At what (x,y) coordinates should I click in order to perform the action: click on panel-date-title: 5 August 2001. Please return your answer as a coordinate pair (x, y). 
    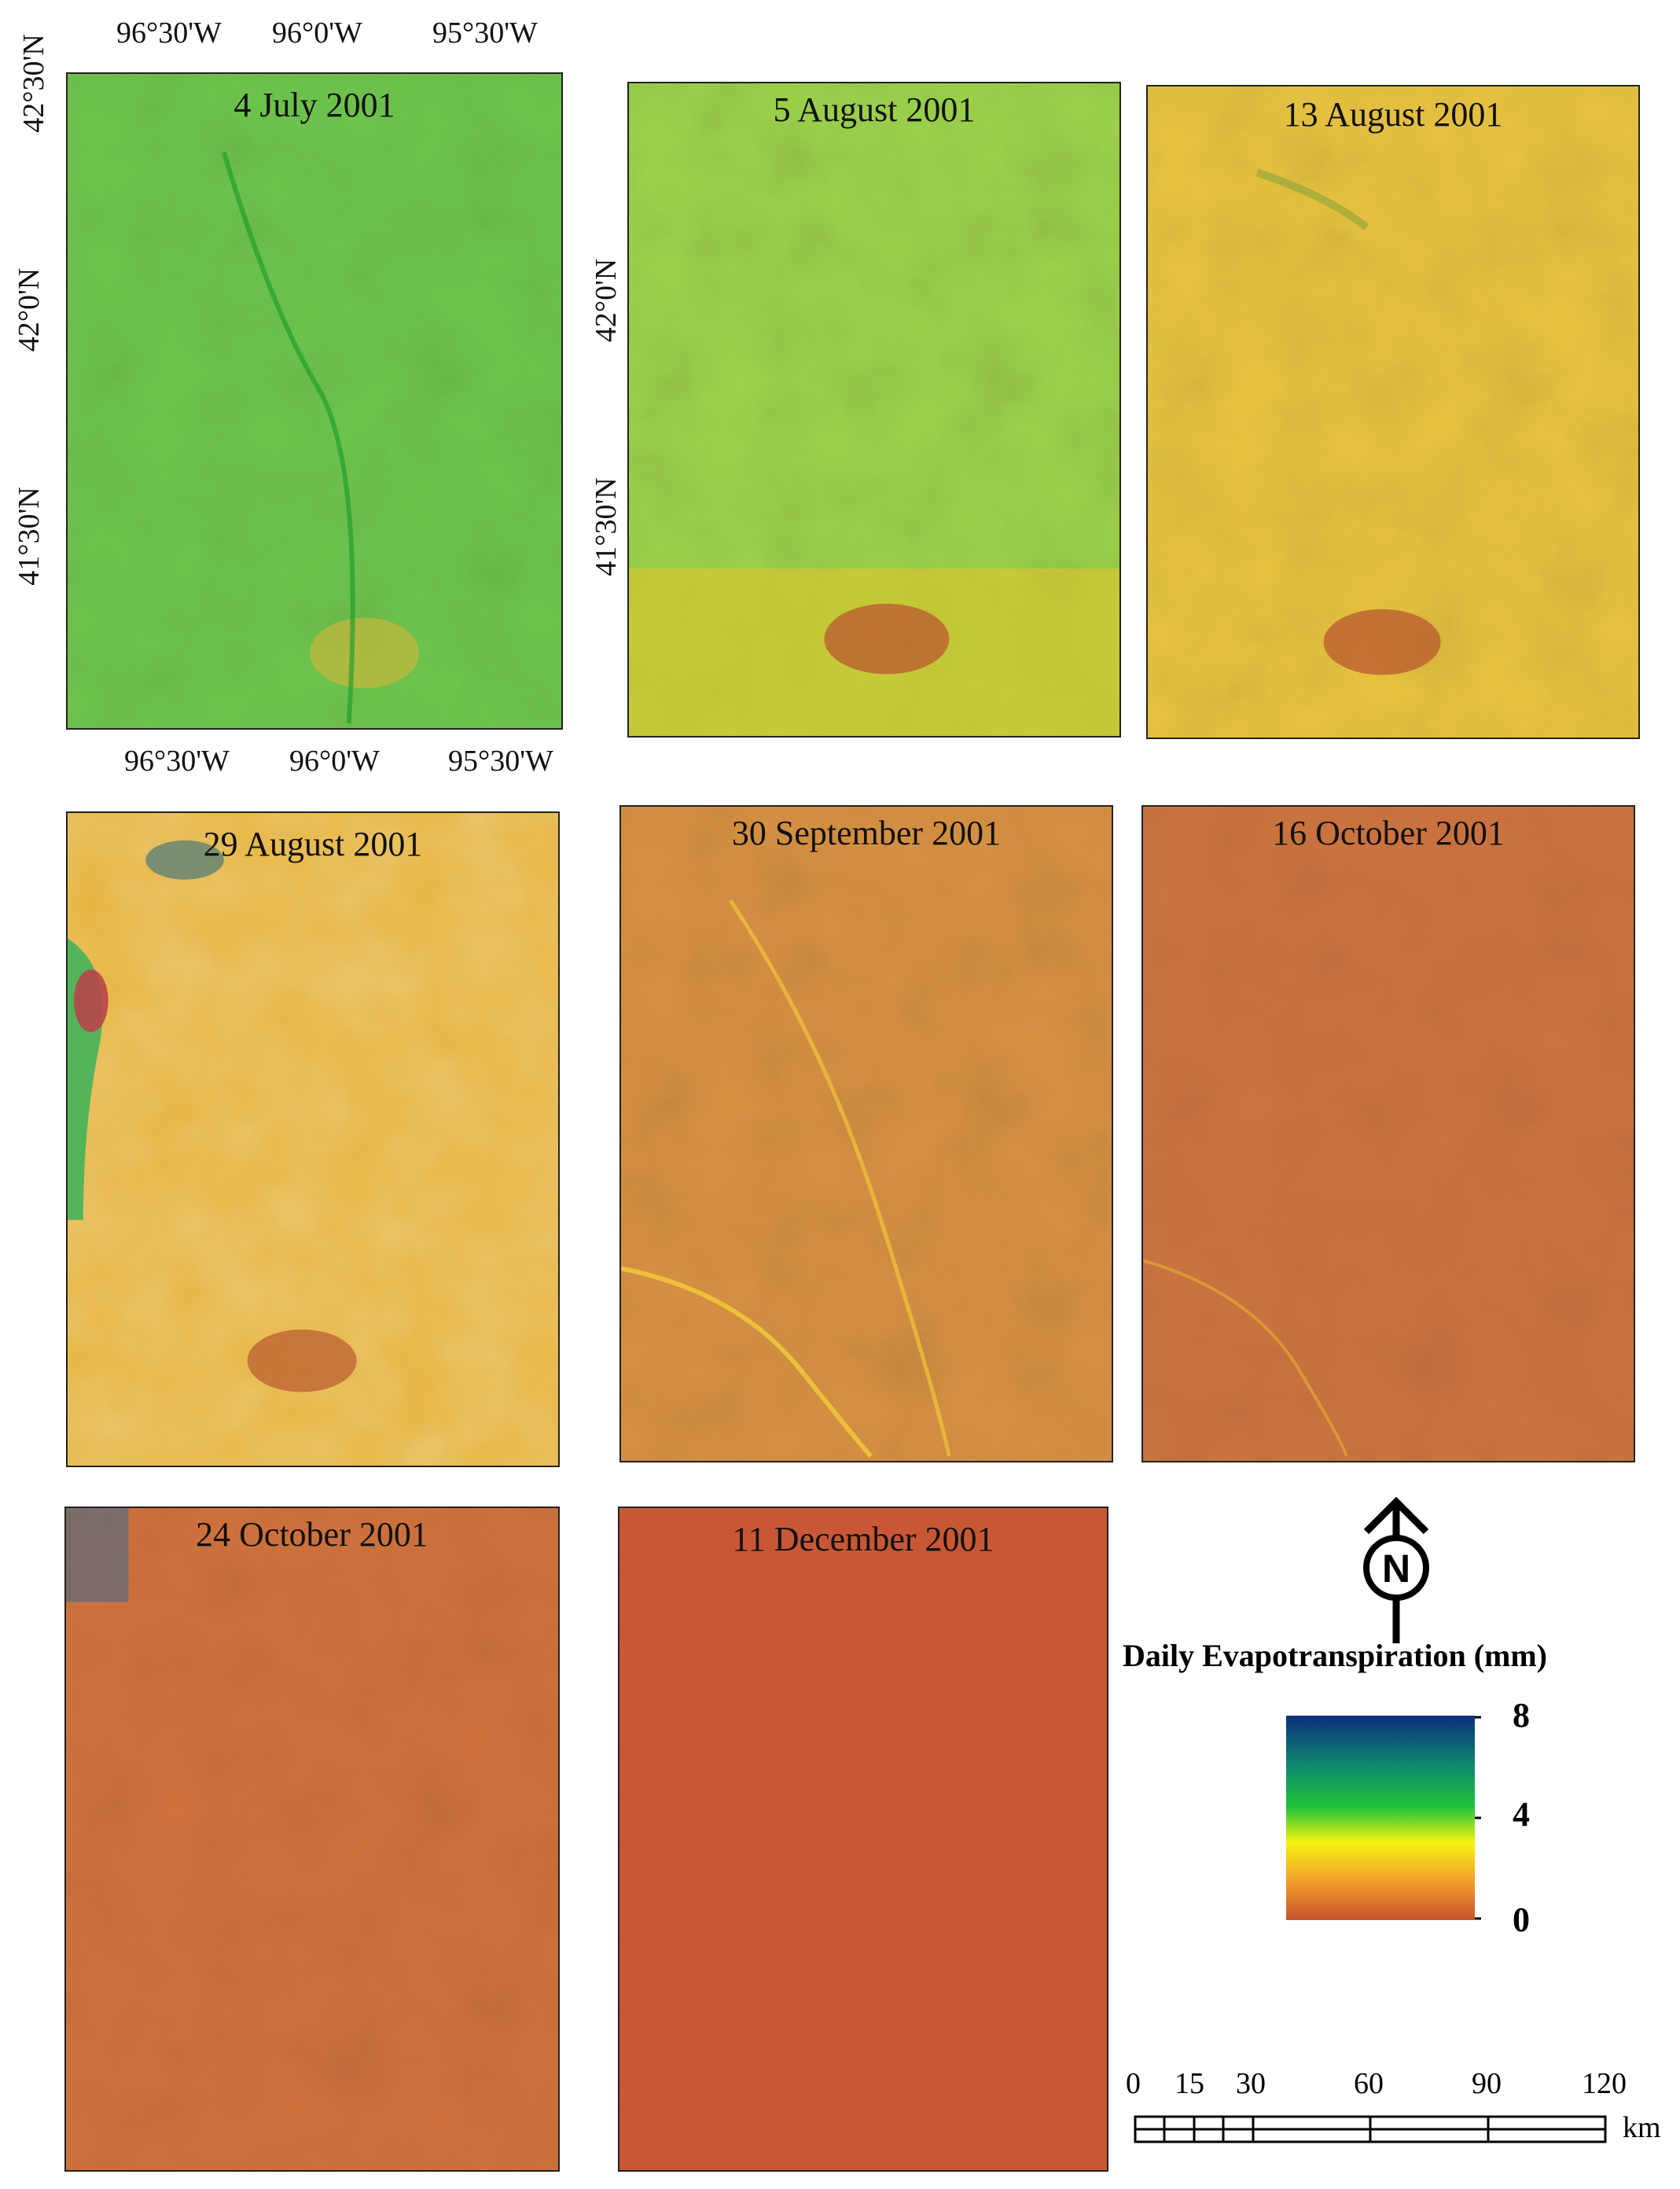
    Looking at the image, I should click on (874, 109).